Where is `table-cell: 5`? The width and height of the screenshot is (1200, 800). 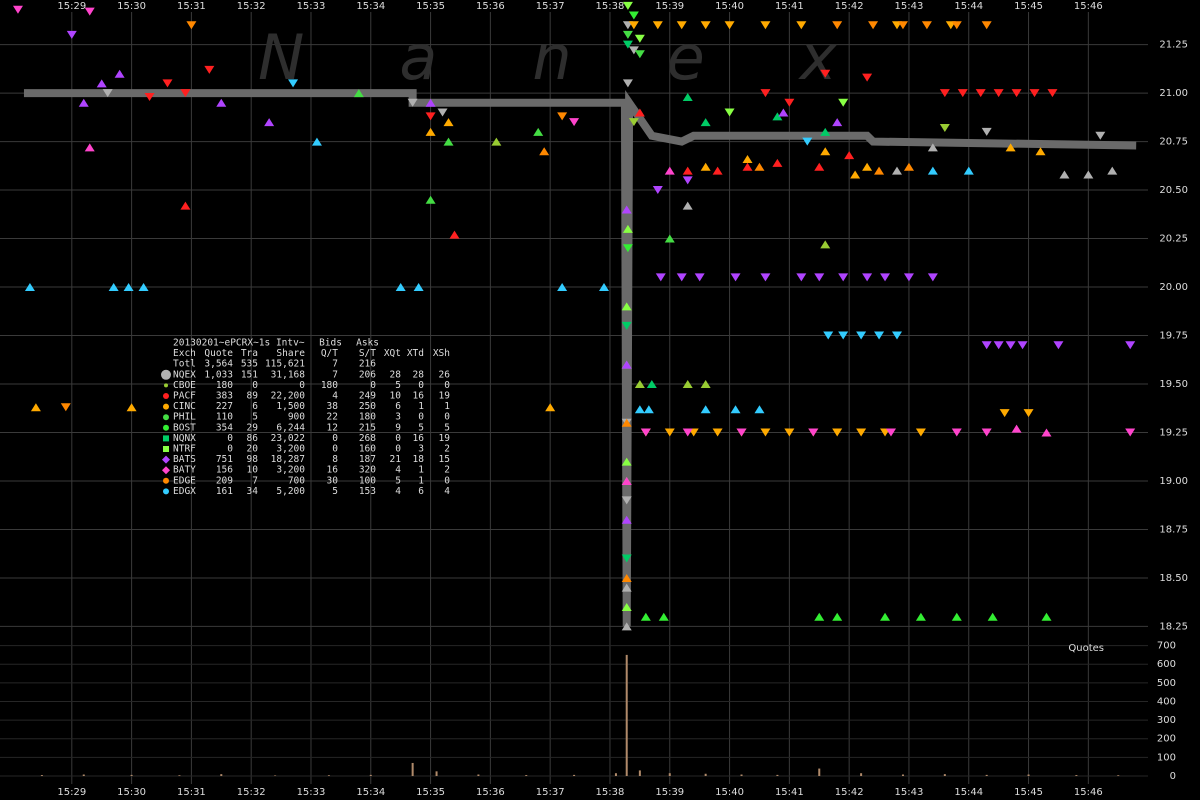 table-cell: 5 is located at coordinates (421, 427).